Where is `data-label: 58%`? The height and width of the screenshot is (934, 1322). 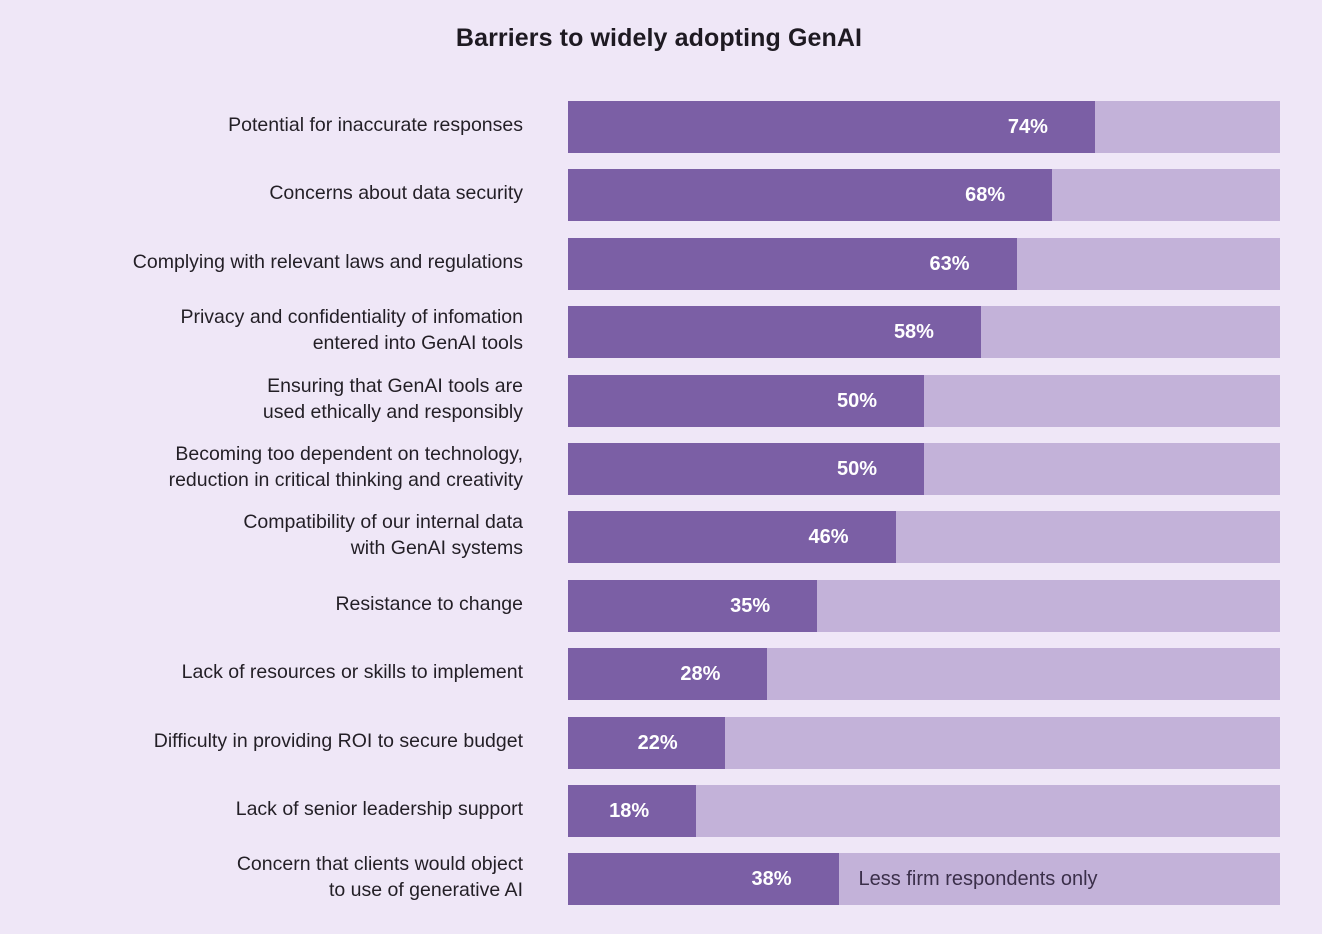
data-label: 58% is located at coordinates (913, 332).